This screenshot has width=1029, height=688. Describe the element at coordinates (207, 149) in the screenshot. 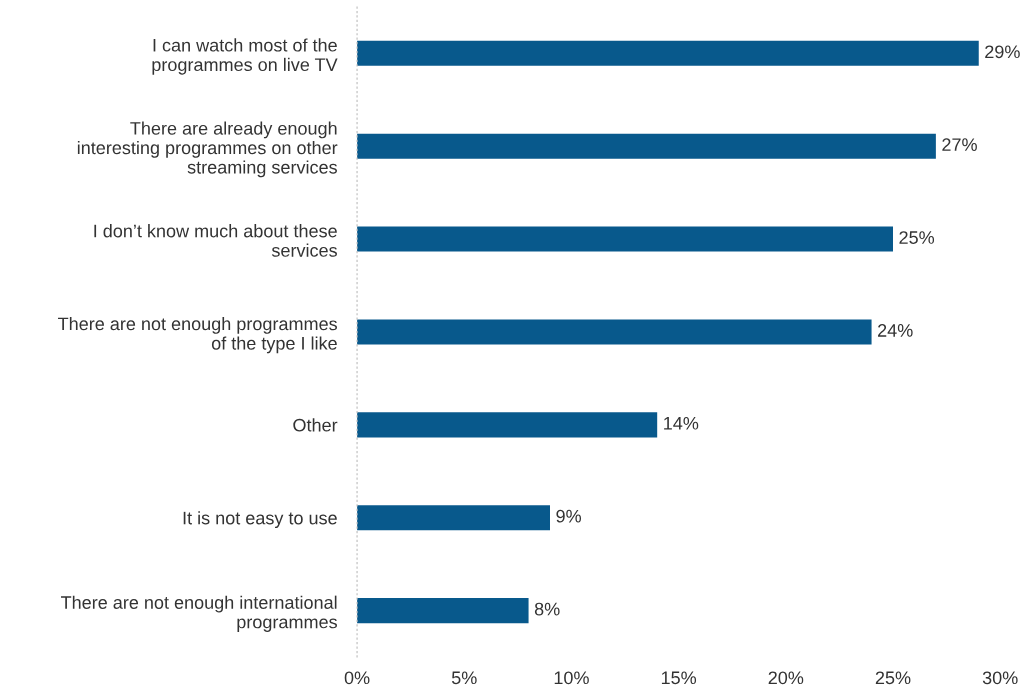

I see `y-tick-label: There are already enough interesting programmes on other streaming services` at that location.